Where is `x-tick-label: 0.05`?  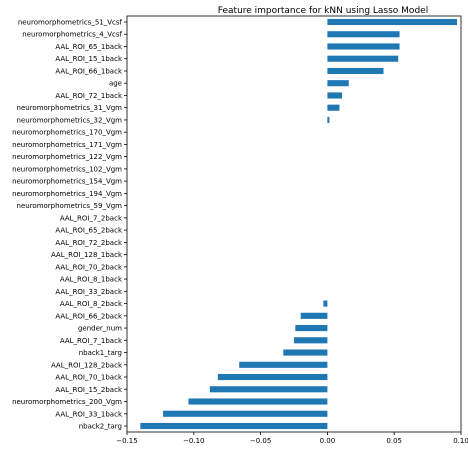 x-tick-label: 0.05 is located at coordinates (394, 441).